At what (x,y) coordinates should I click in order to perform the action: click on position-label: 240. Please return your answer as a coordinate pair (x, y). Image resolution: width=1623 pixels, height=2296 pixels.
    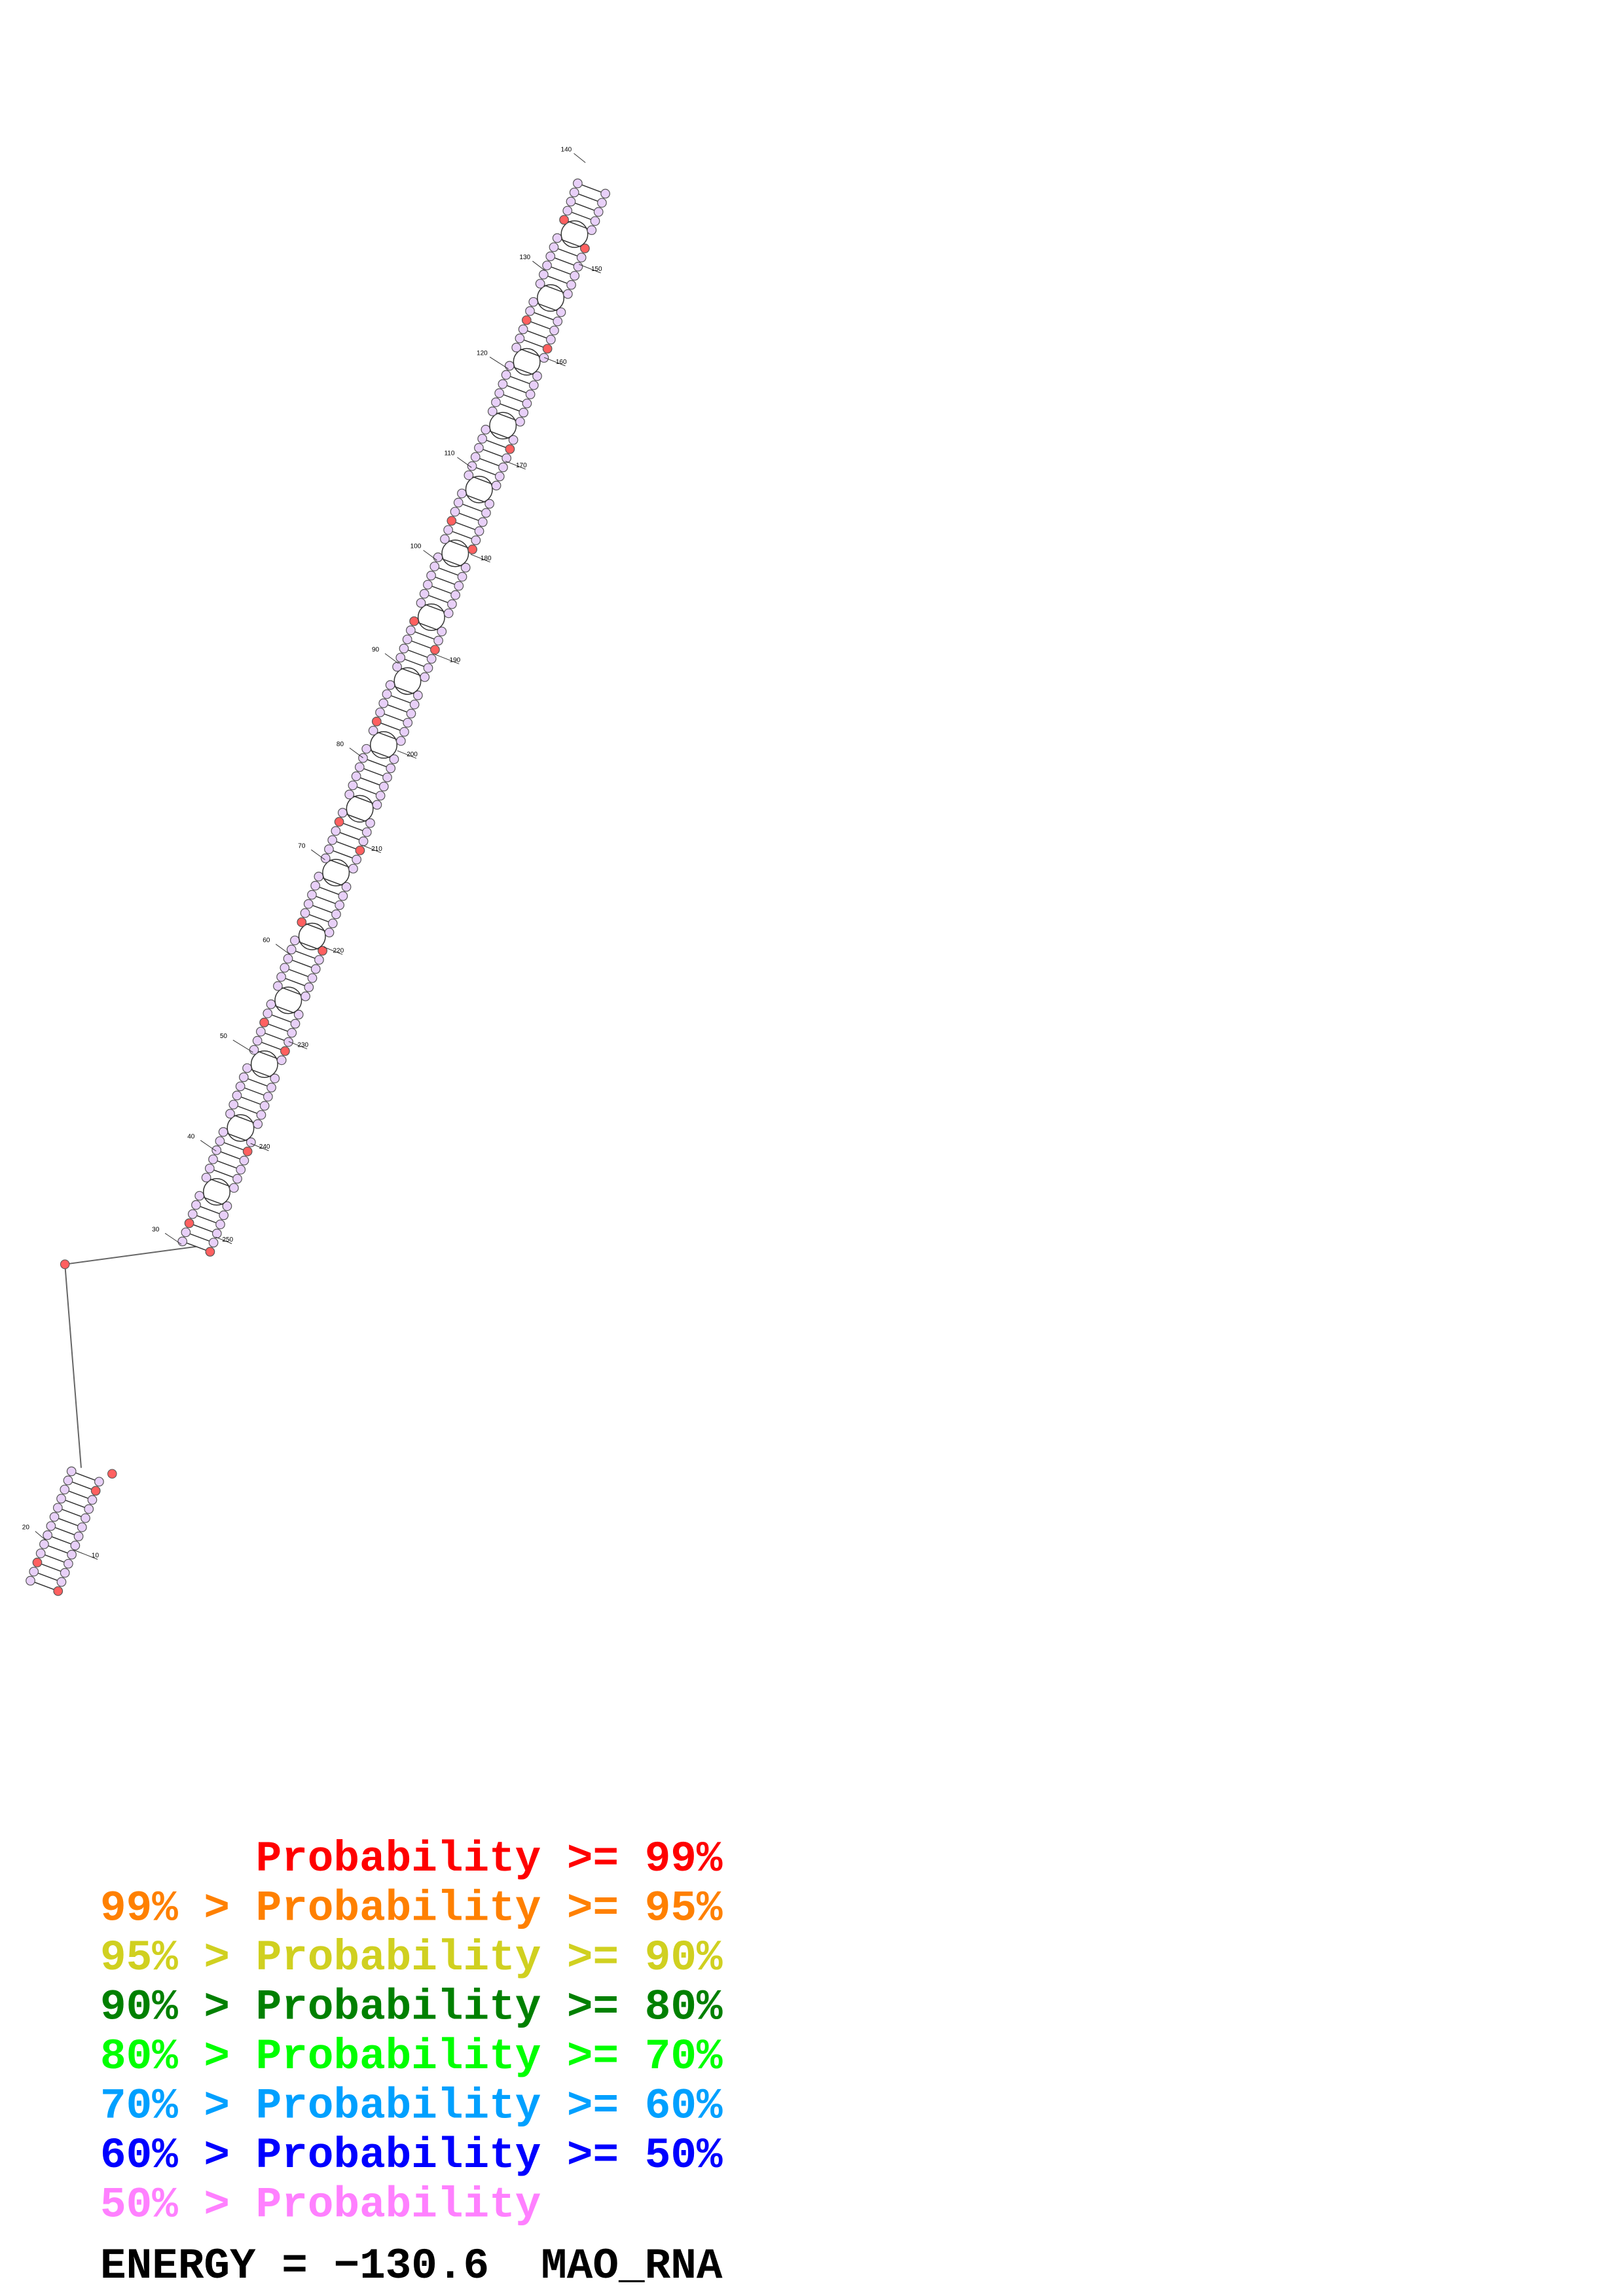
    Looking at the image, I should click on (264, 1147).